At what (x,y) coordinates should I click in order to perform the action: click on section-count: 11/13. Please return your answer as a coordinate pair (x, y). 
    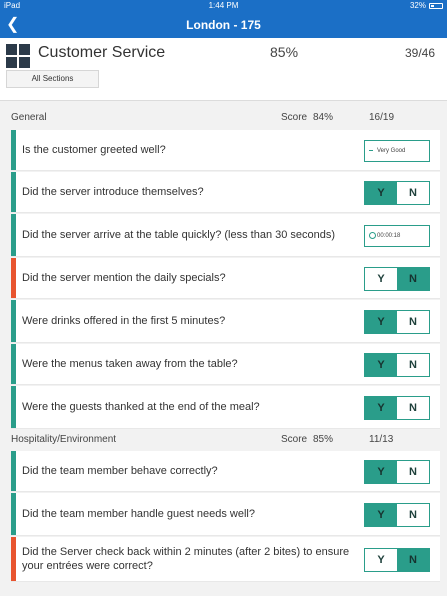
    Looking at the image, I should click on (381, 439).